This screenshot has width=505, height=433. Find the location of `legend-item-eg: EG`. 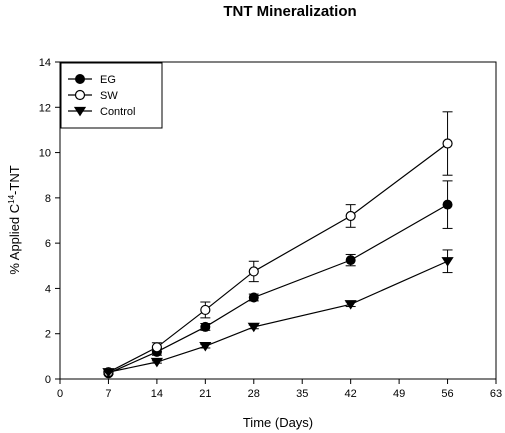

legend-item-eg: EG is located at coordinates (92, 80).